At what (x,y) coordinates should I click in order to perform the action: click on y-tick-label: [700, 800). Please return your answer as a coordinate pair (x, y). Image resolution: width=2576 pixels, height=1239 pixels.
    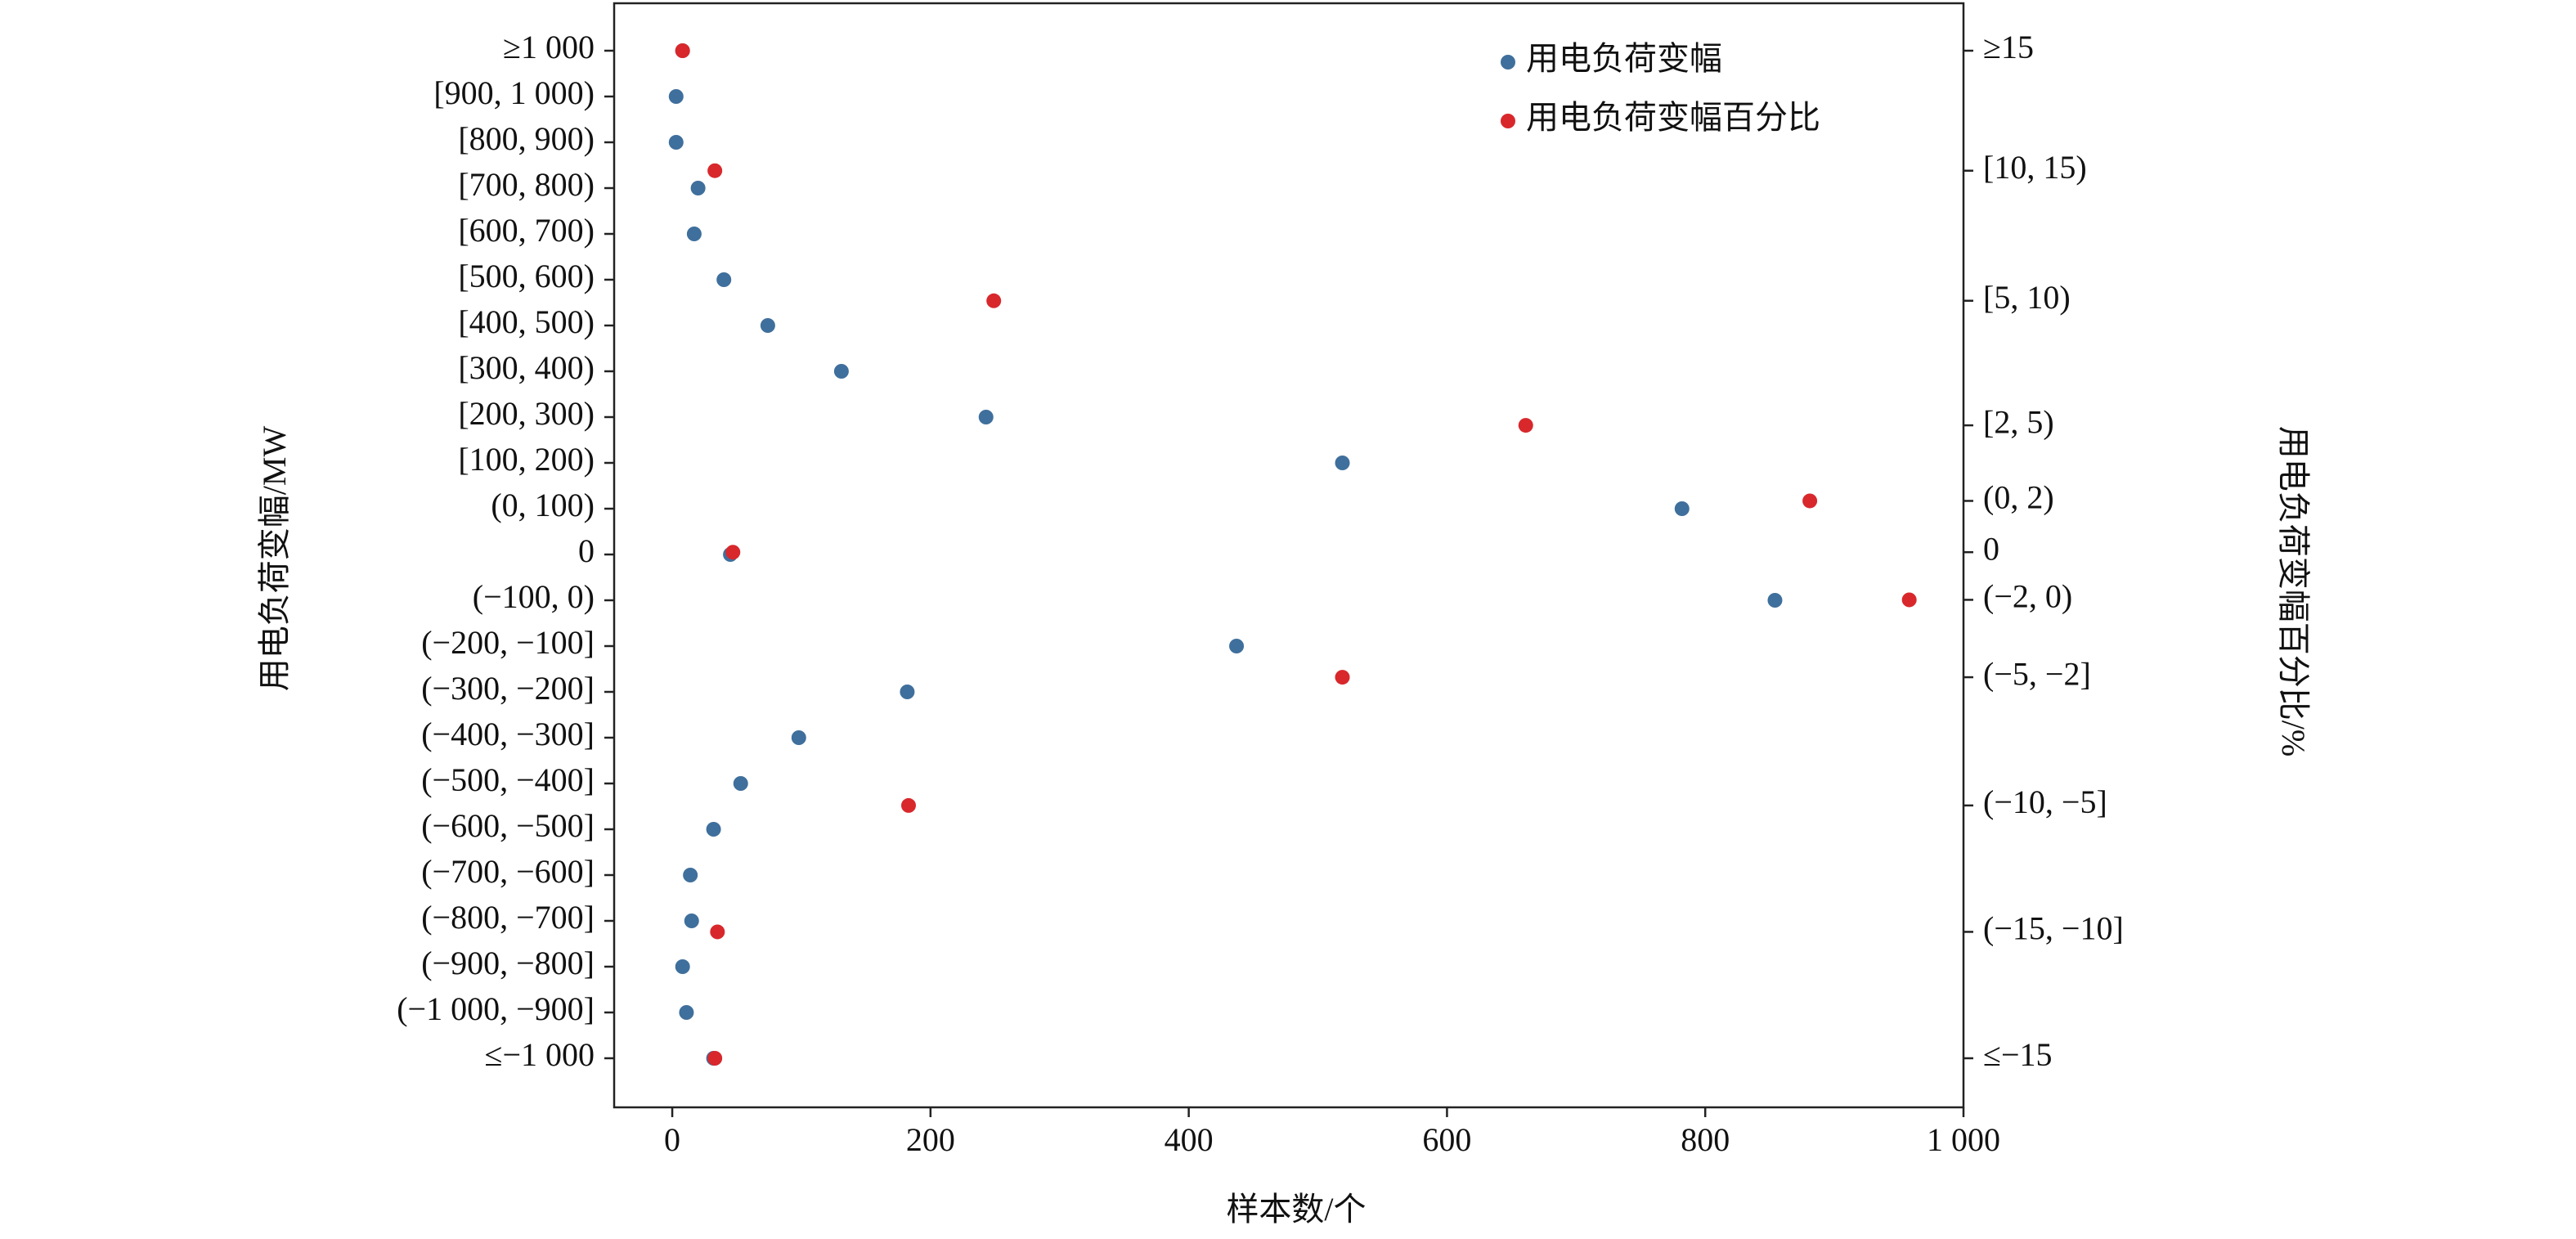
    Looking at the image, I should click on (527, 185).